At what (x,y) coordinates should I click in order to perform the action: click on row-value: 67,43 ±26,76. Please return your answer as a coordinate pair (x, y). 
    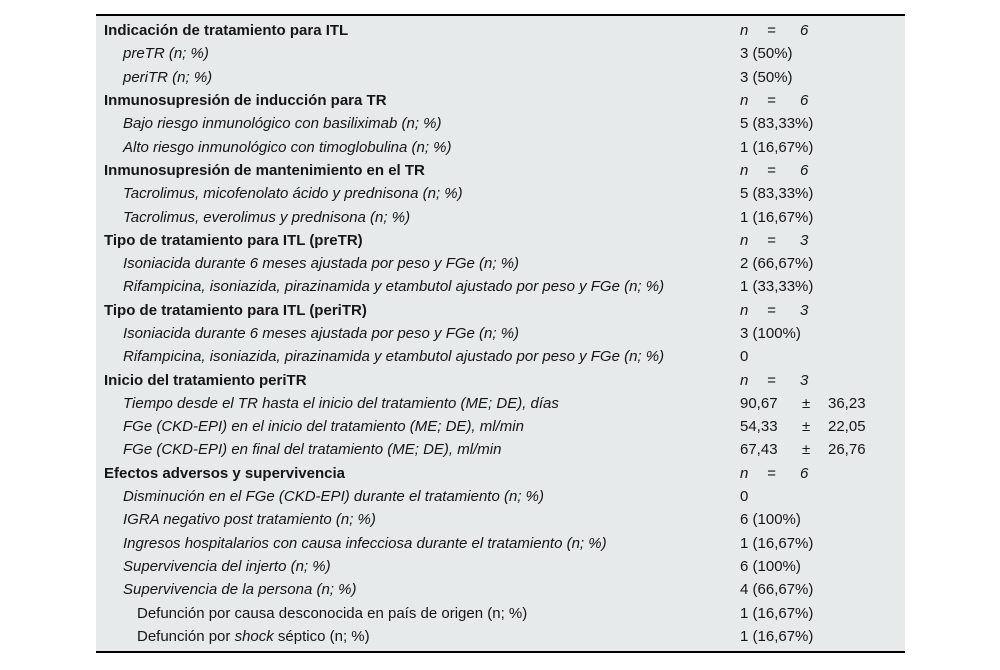
    Looking at the image, I should click on (822, 449).